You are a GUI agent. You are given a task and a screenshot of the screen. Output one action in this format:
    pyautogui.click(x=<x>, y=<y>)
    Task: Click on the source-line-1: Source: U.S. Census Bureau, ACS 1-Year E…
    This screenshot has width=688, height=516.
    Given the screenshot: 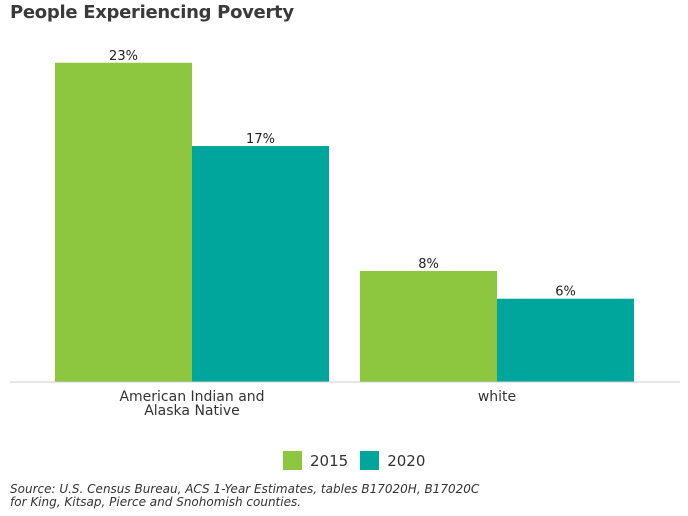 What is the action you would take?
    pyautogui.click(x=245, y=489)
    